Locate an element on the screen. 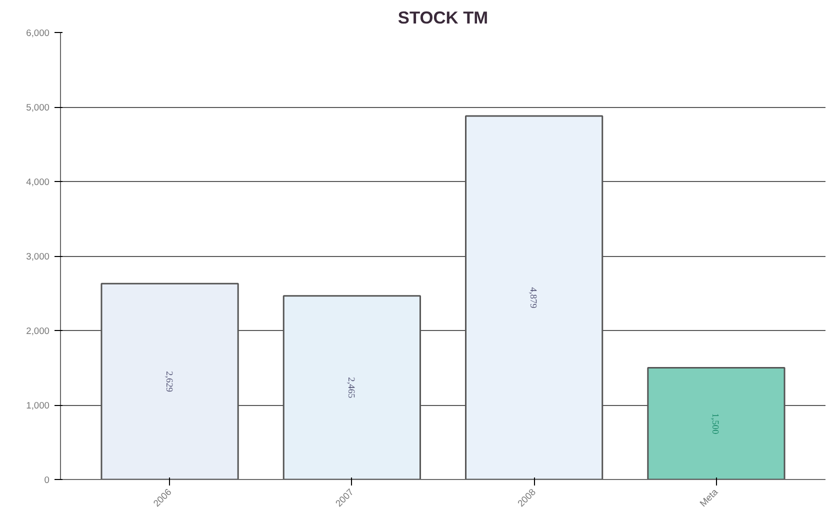  data-label: 2,629 is located at coordinates (168, 381).